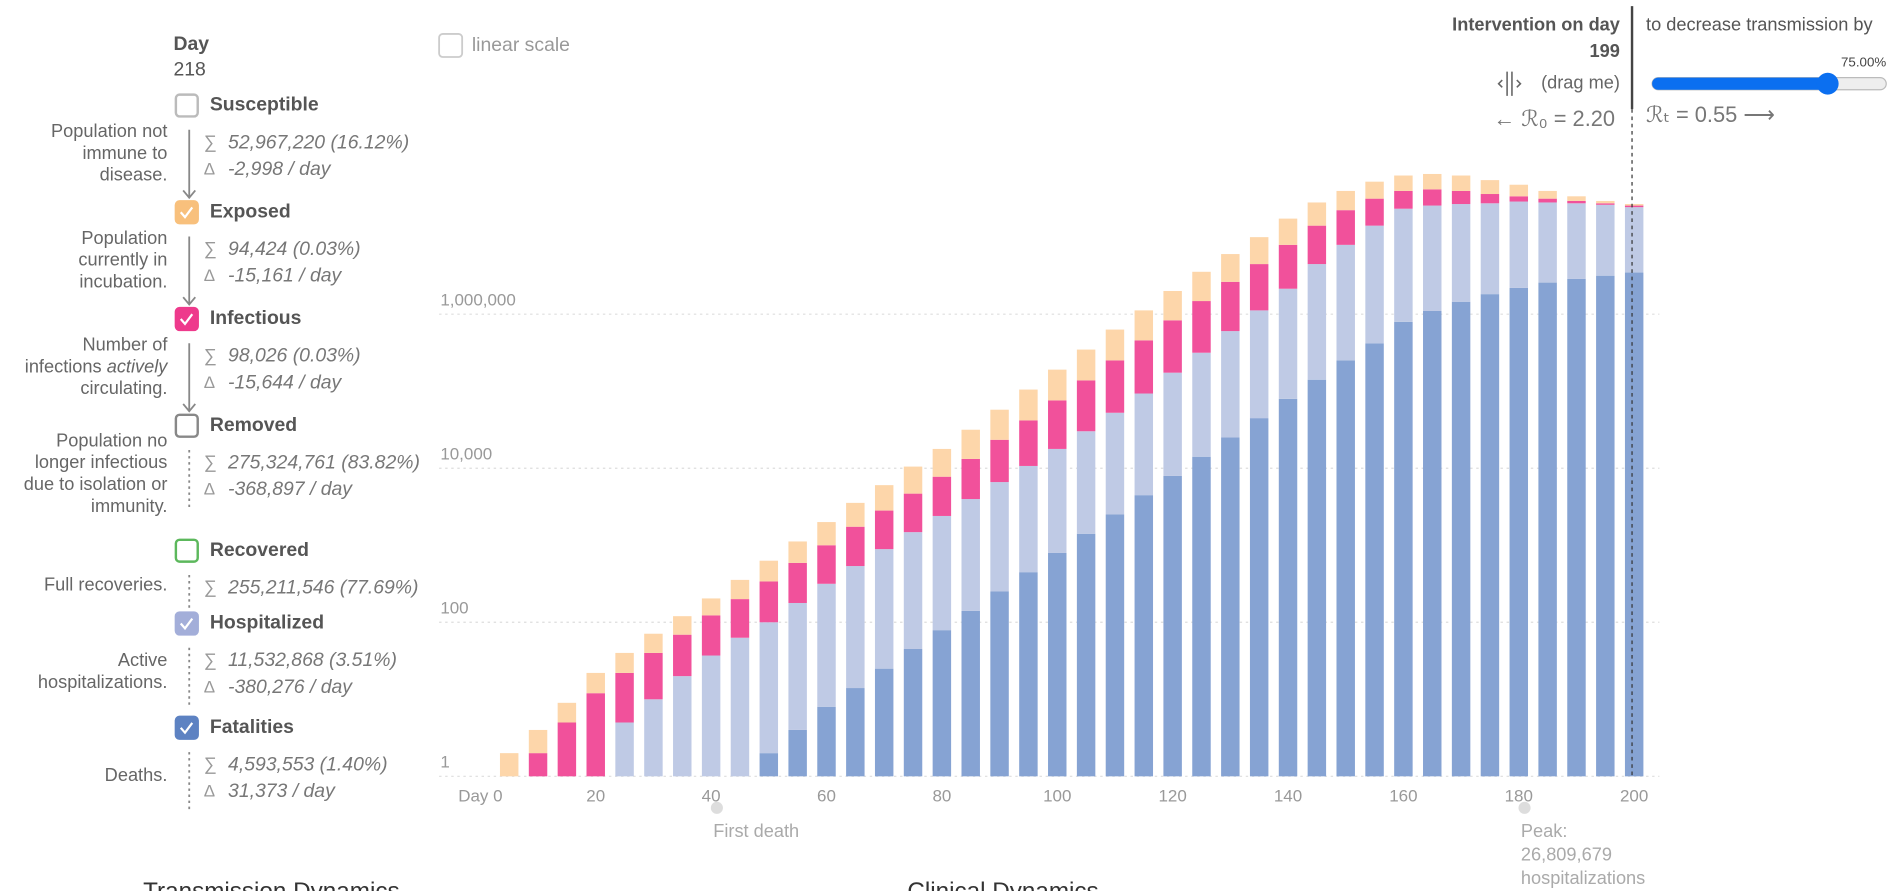 Image resolution: width=1902 pixels, height=891 pixels. What do you see at coordinates (264, 105) in the screenshot?
I see `compartment-name: Susceptible` at bounding box center [264, 105].